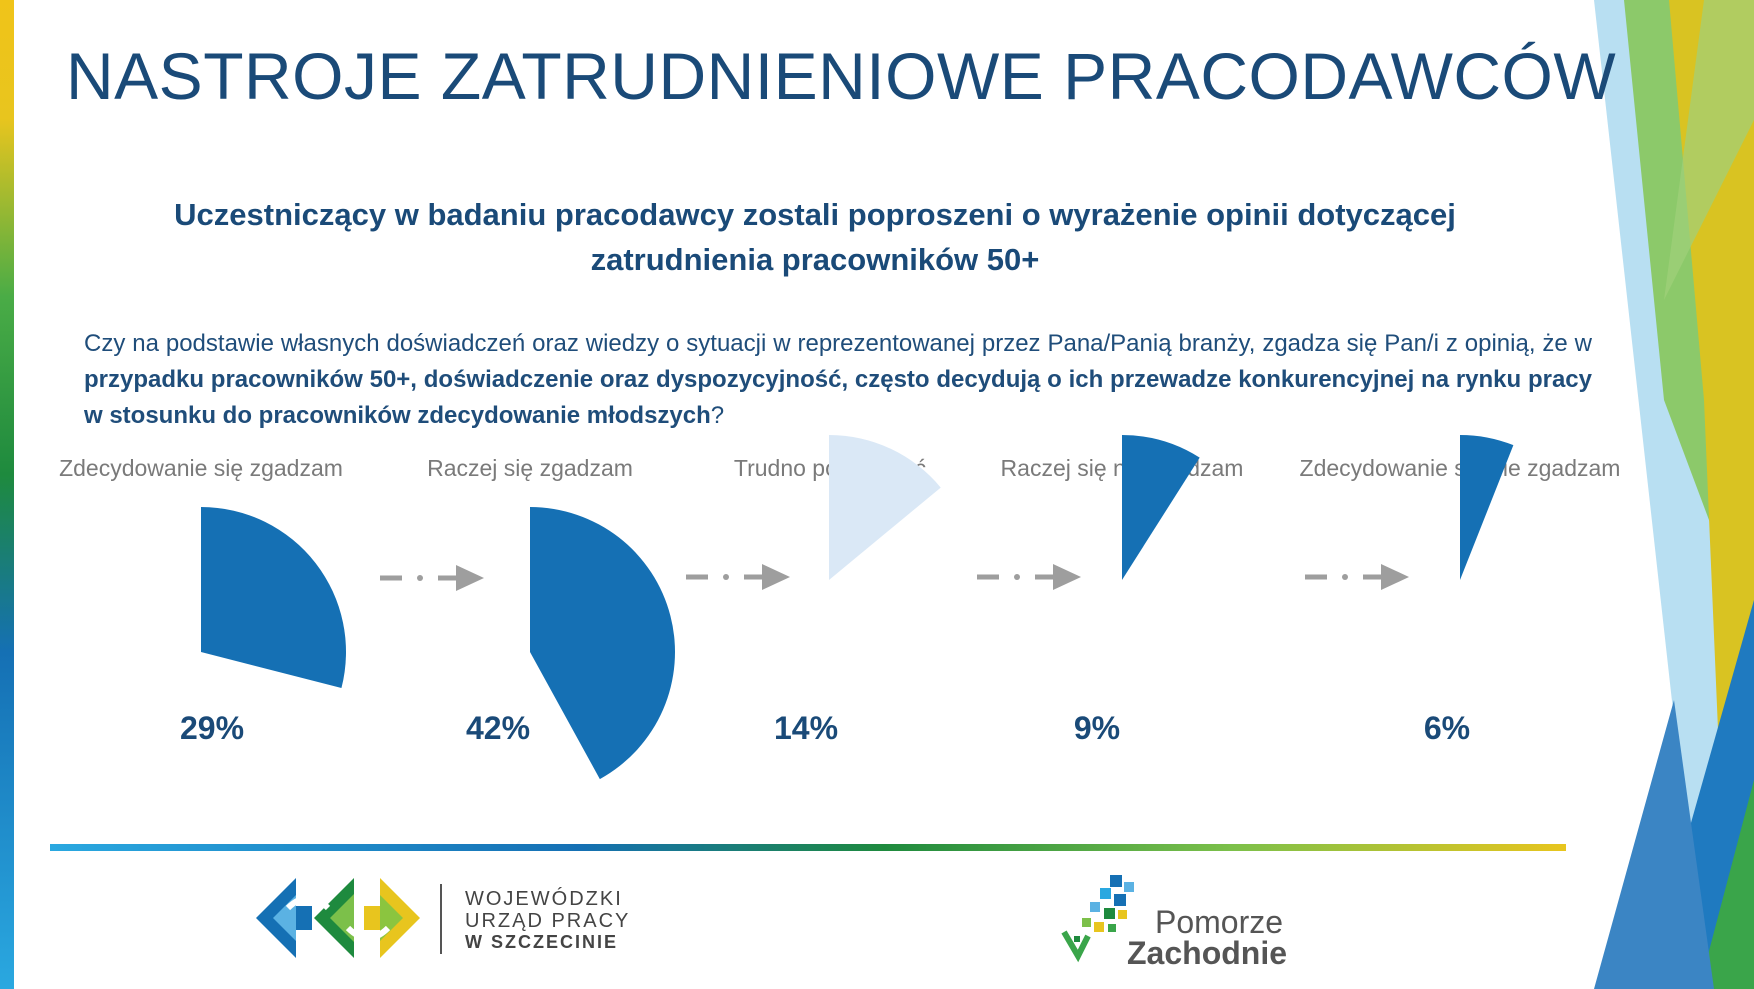 The width and height of the screenshot is (1754, 989). Describe the element at coordinates (530, 468) in the screenshot. I see `category-label-2: Raczej się zgadzam` at that location.